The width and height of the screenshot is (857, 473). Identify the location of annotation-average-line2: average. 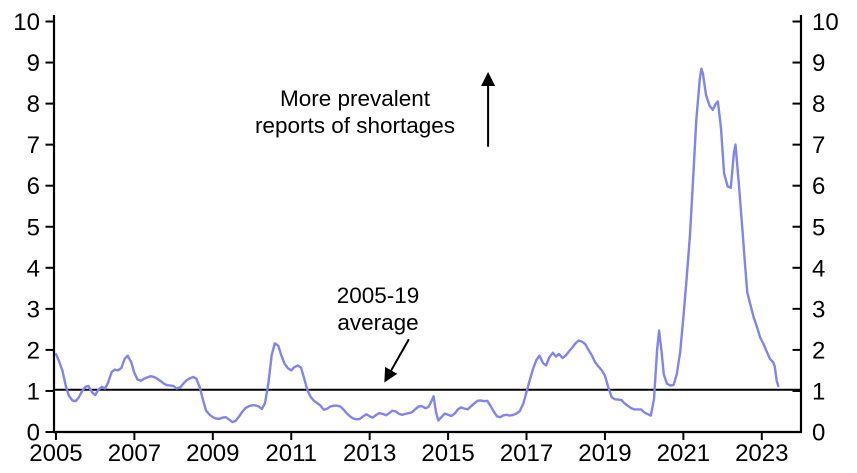
(378, 322).